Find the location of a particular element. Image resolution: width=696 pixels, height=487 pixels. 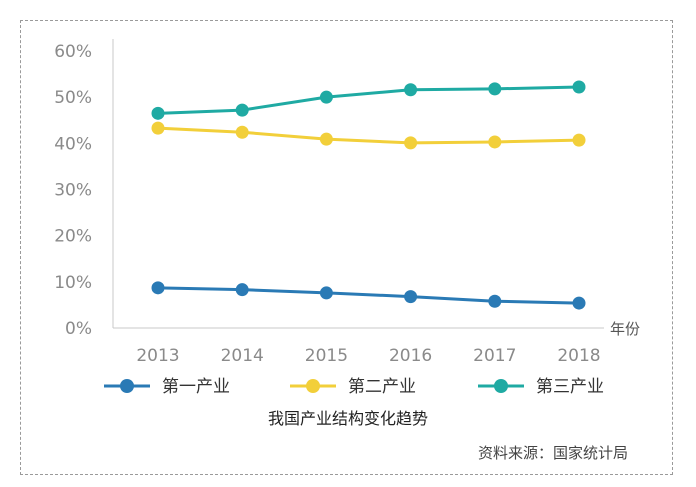

legend: 第一产业 第二产业 第三产业 is located at coordinates (354, 387).